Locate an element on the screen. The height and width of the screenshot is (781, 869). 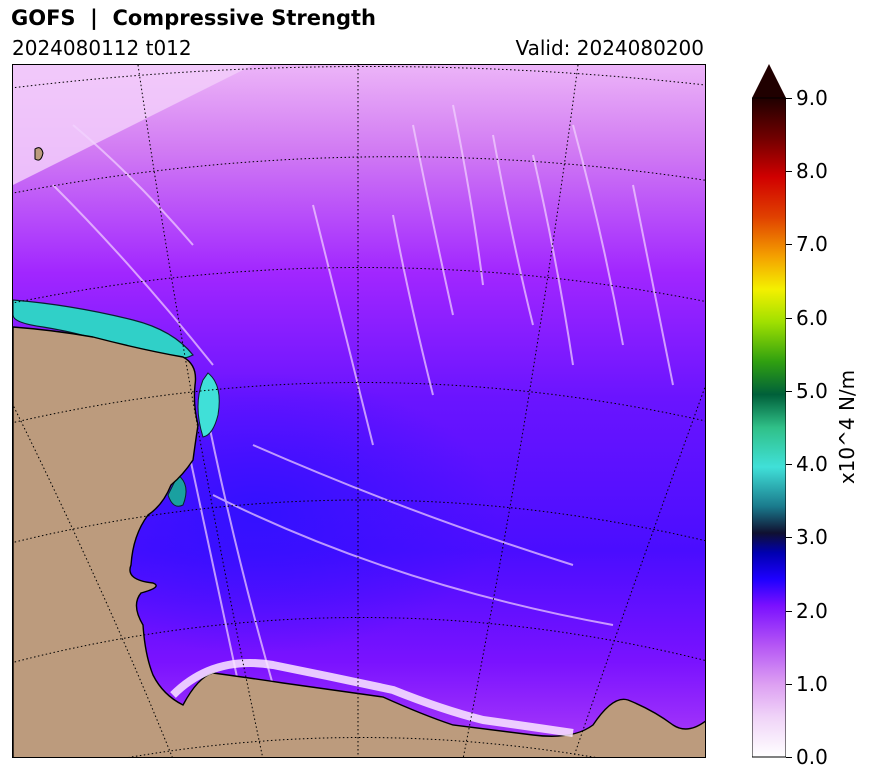
colorbar-tick-label: 7.0 is located at coordinates (812, 244).